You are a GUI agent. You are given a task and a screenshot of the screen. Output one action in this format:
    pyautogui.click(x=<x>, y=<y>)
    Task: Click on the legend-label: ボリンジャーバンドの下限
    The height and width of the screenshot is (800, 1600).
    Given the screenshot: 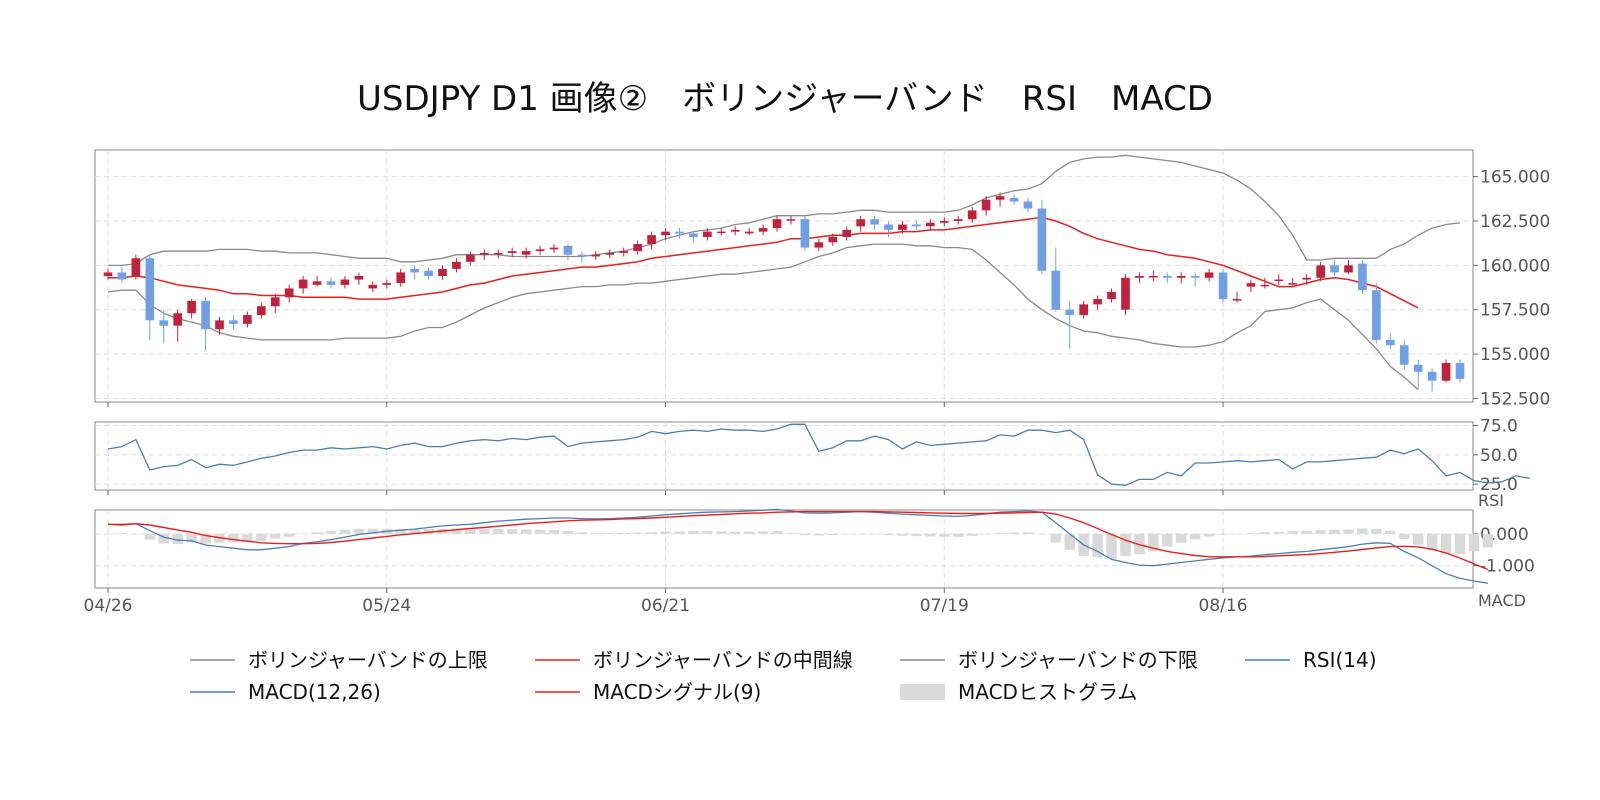 What is the action you would take?
    pyautogui.click(x=1078, y=660)
    